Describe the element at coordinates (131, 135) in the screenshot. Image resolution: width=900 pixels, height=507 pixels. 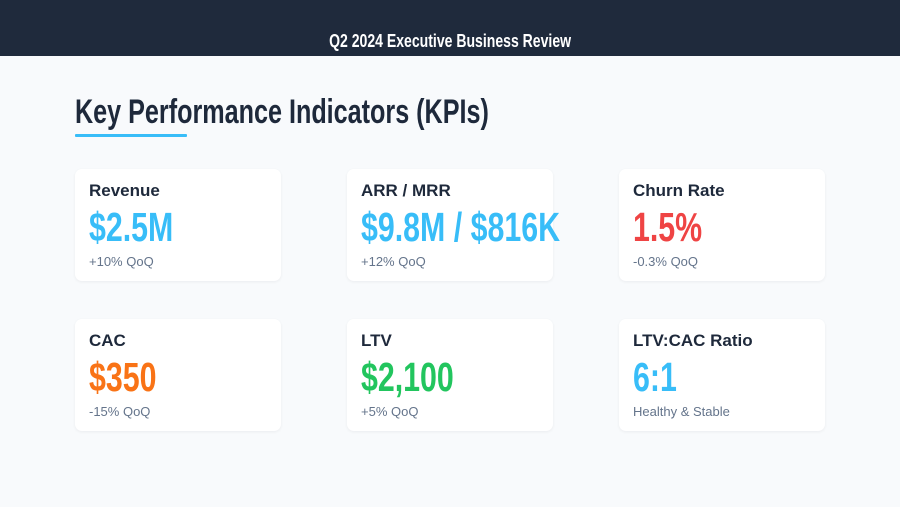
I see `heading-underline` at that location.